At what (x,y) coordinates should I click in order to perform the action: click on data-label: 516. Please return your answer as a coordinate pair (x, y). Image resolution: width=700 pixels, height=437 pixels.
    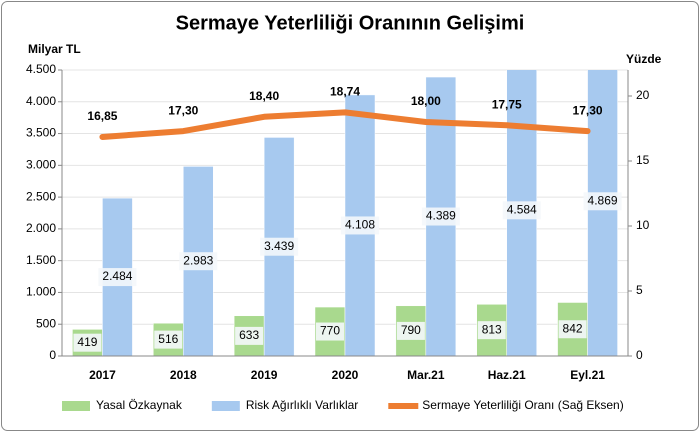
    Looking at the image, I should click on (168, 339).